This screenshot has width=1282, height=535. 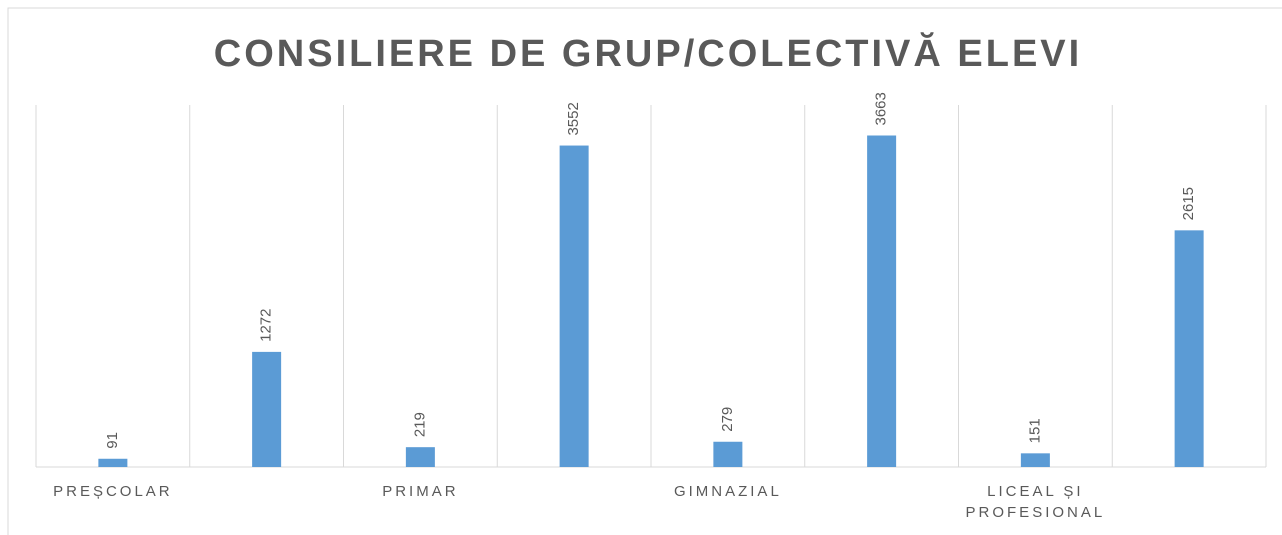 What do you see at coordinates (113, 491) in the screenshot?
I see `x-tick-label: PREȘCOLAR` at bounding box center [113, 491].